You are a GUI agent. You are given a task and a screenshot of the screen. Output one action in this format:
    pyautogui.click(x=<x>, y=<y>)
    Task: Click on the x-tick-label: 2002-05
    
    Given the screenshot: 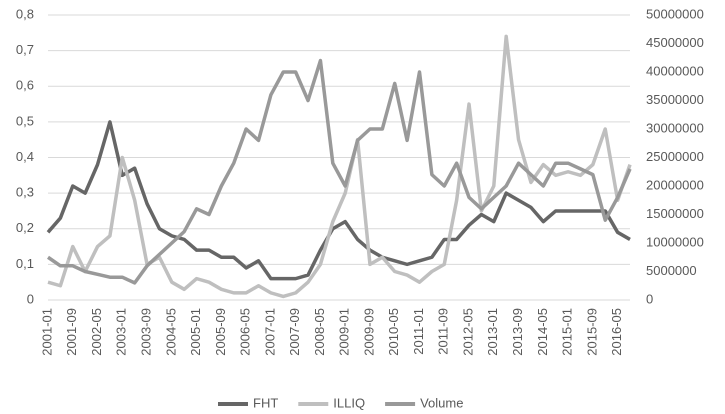 What is the action you would take?
    pyautogui.click(x=96, y=332)
    